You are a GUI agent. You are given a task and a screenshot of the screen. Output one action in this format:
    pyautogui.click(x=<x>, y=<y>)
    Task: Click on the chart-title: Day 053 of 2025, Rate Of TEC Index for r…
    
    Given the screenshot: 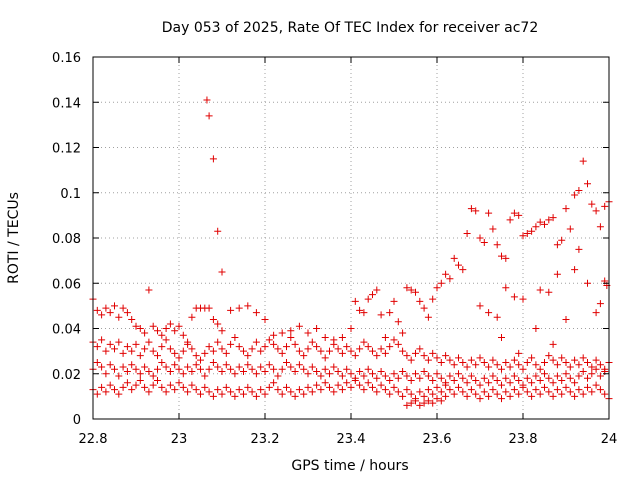 What is the action you would take?
    pyautogui.click(x=350, y=28)
    